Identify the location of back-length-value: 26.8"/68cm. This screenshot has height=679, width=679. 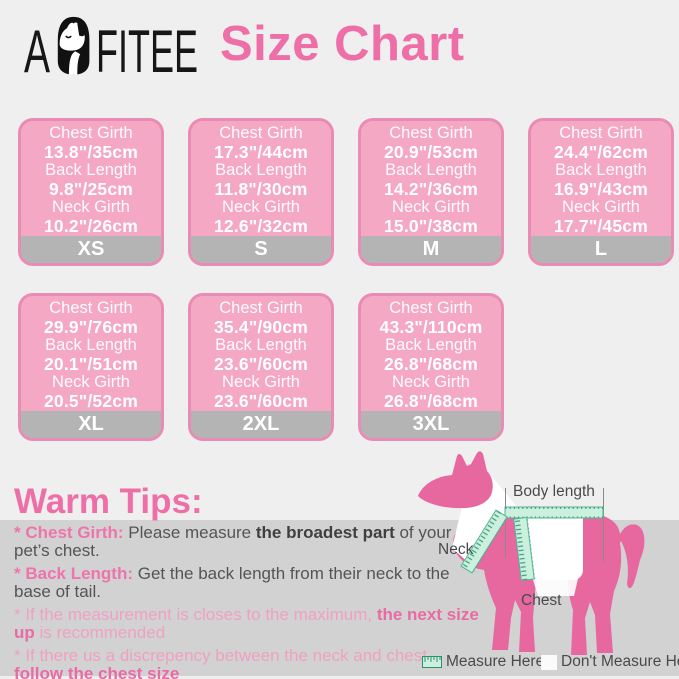
(431, 363).